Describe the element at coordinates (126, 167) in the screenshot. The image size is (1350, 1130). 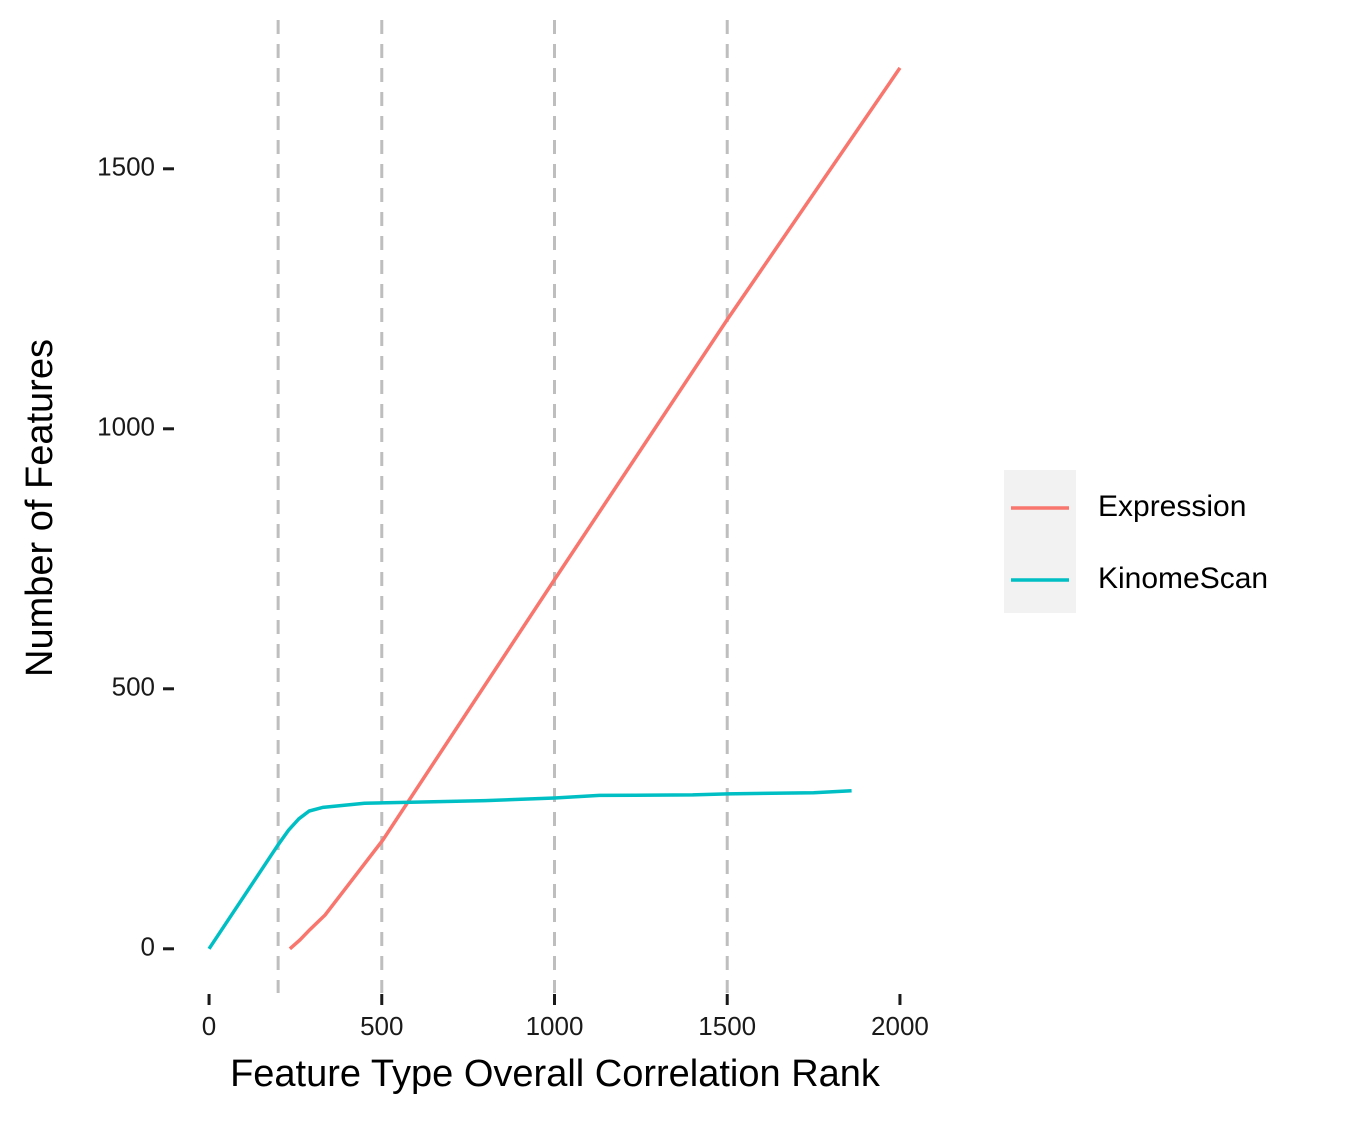
I see `y-tick-label: 1500` at that location.